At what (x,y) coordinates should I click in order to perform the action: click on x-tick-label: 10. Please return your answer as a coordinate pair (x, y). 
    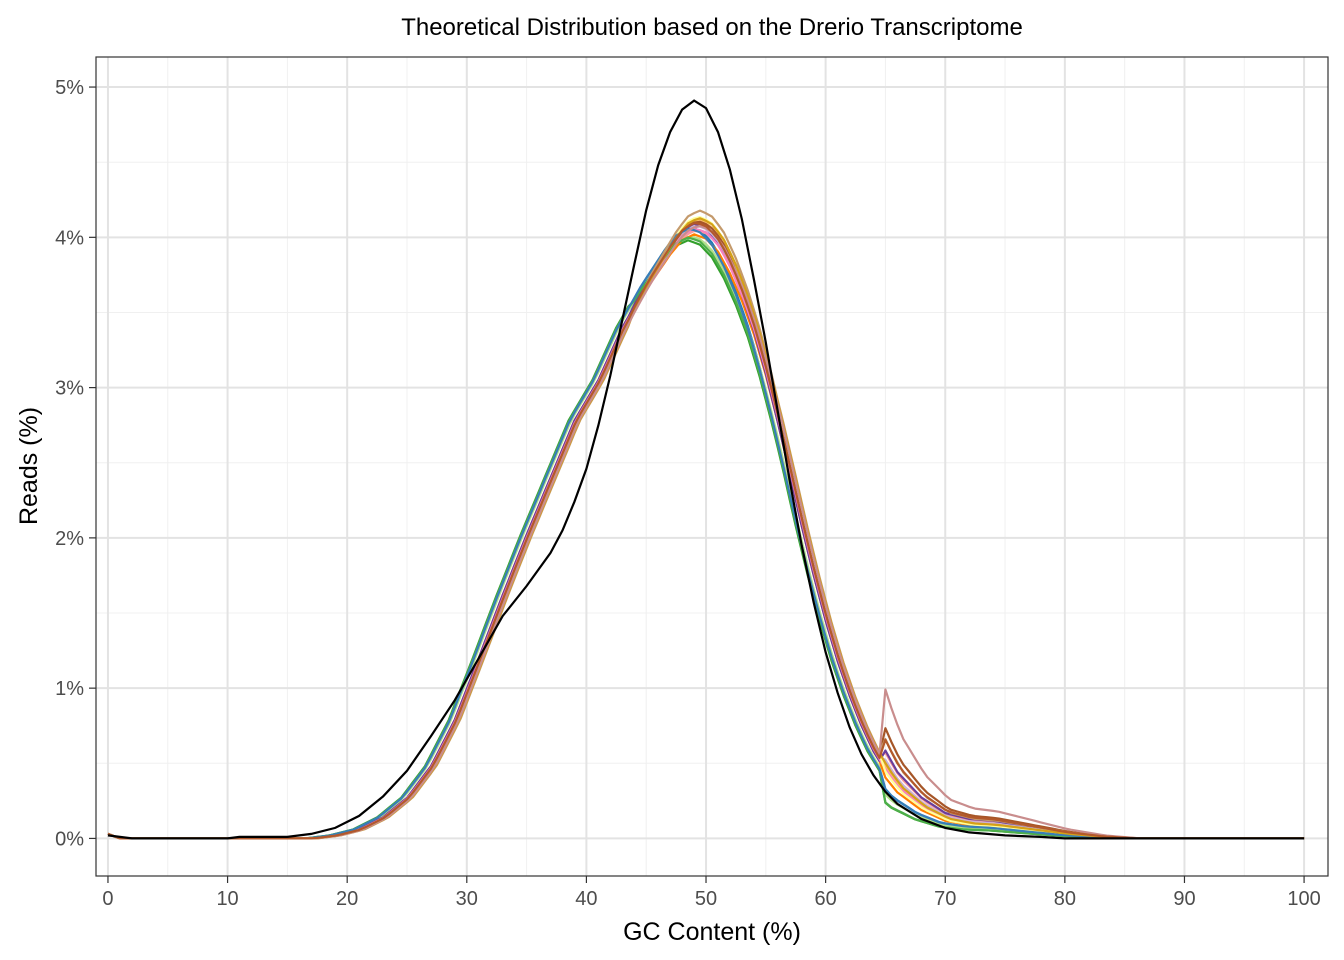
    Looking at the image, I should click on (227, 899).